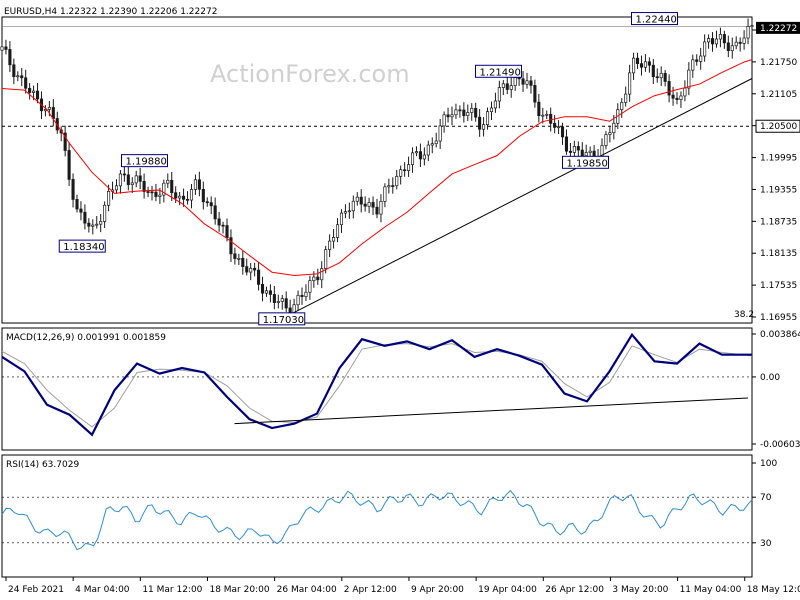  I want to click on macd-signal-line, so click(377, 385).